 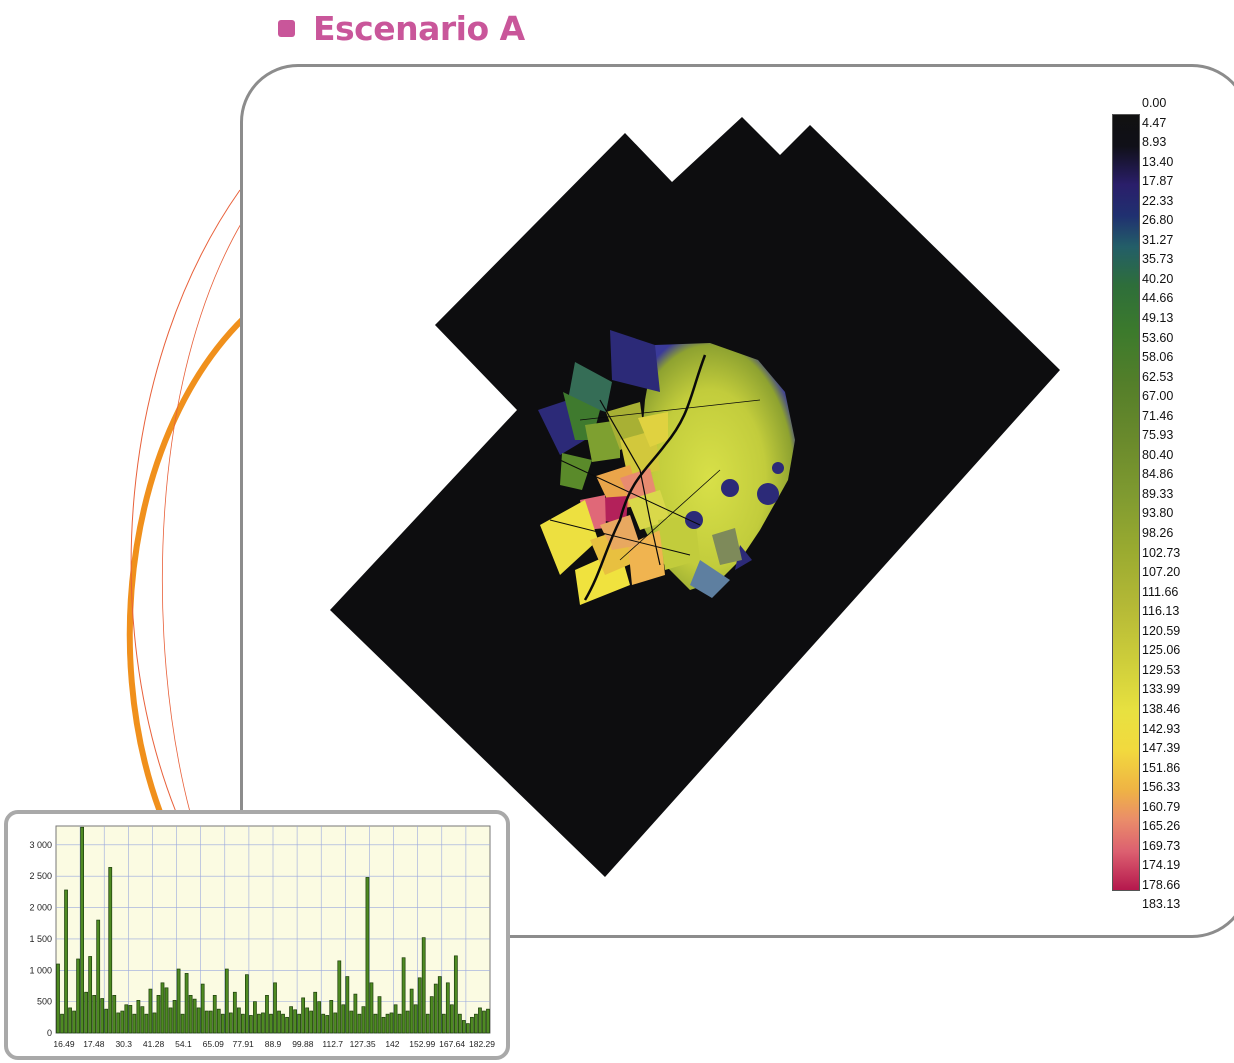 I want to click on legend-label: 138.46, so click(x=1161, y=708).